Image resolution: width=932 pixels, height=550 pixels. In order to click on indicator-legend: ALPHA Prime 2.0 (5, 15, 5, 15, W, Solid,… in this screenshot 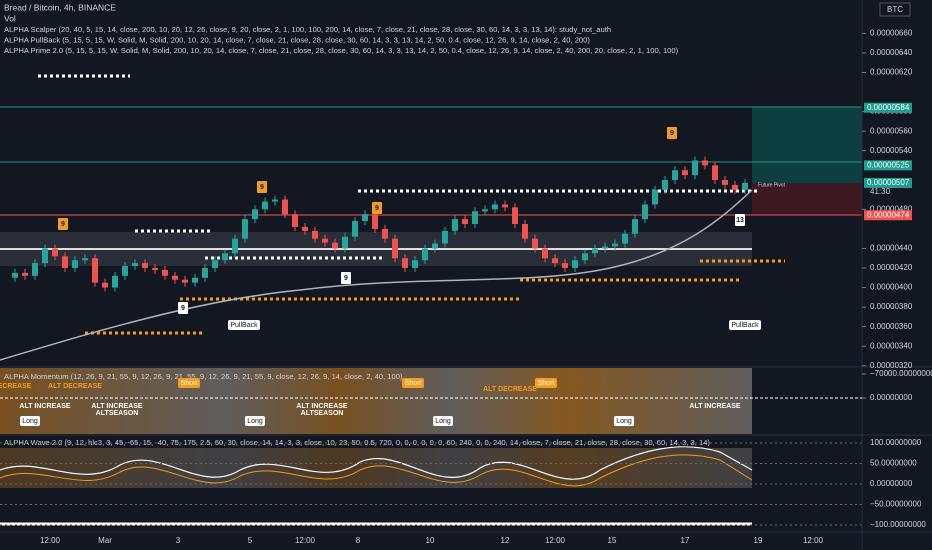, I will do `click(341, 50)`.